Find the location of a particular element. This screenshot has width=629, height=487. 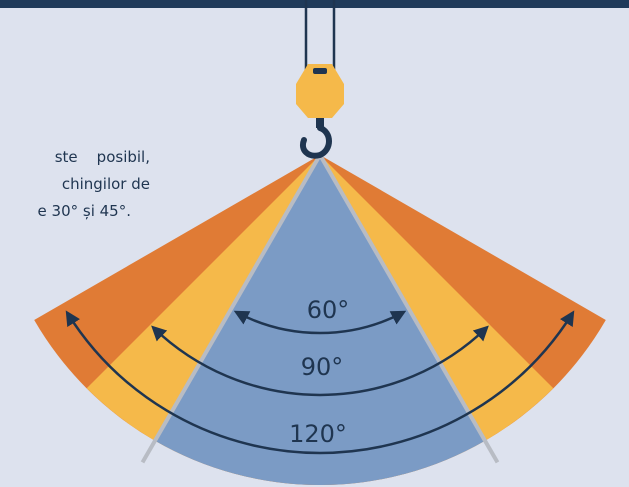

angle-label: 90° is located at coordinates (322, 367).